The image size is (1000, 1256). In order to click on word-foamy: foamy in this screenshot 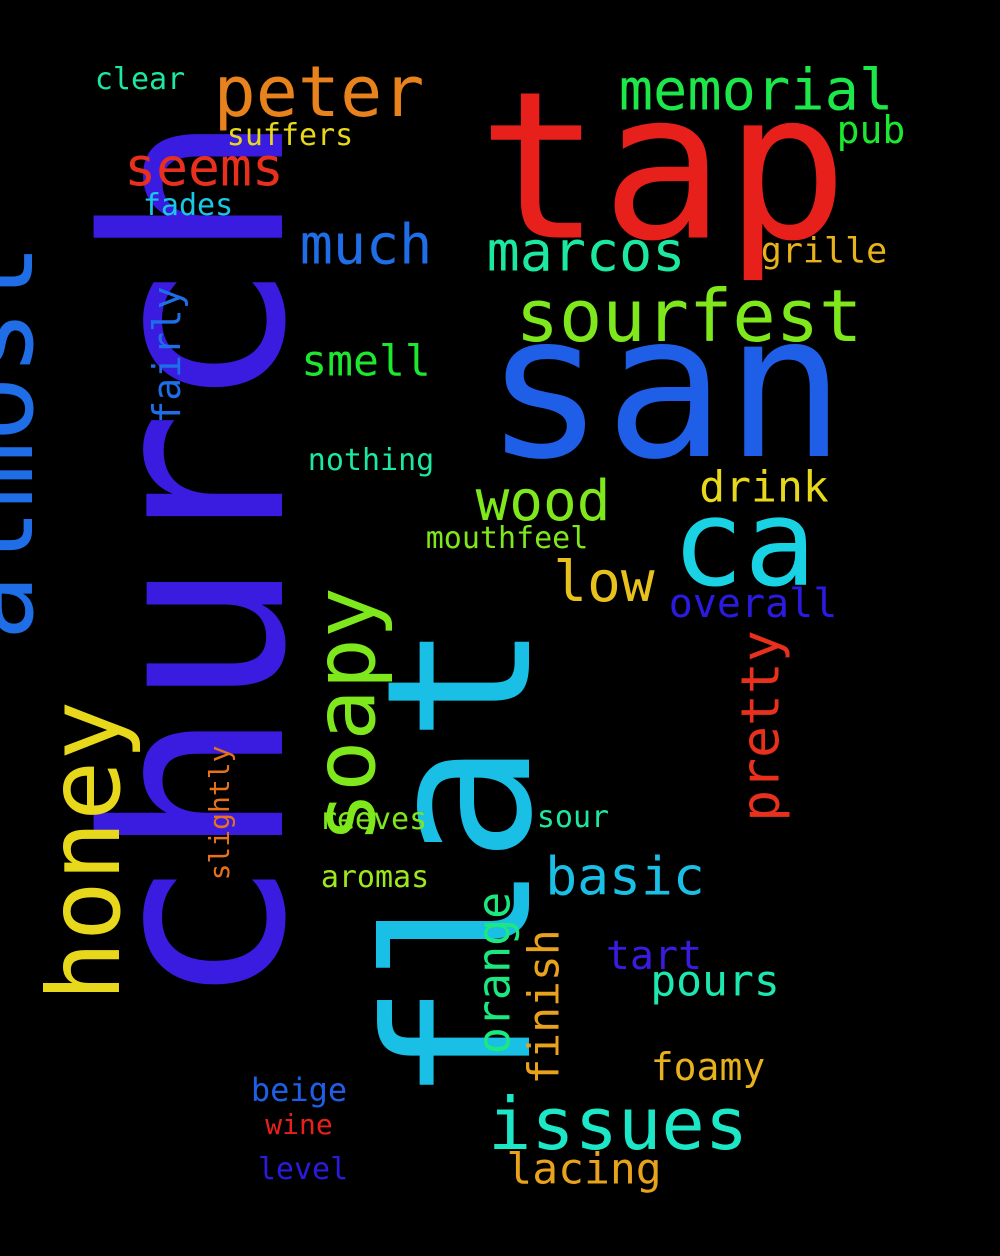, I will do `click(708, 1067)`.